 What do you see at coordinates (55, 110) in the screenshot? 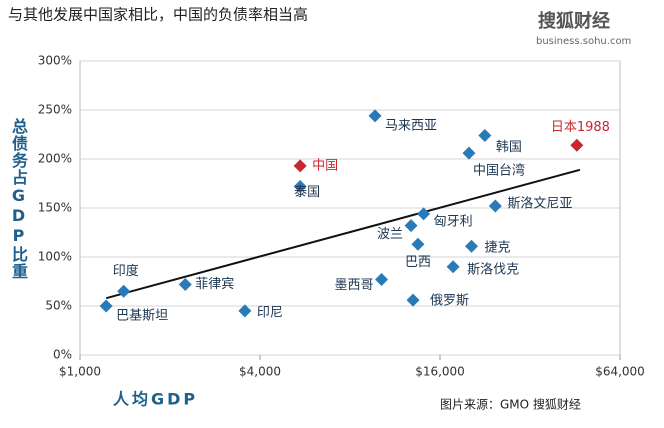
I see `y-tick-label: 250%` at bounding box center [55, 110].